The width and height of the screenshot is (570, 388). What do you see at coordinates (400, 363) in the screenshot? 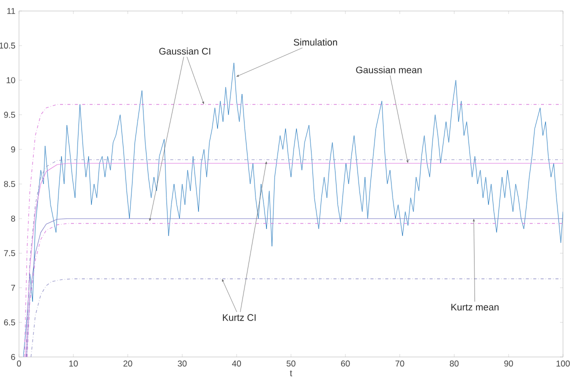
I see `x-tick-label: 70` at bounding box center [400, 363].